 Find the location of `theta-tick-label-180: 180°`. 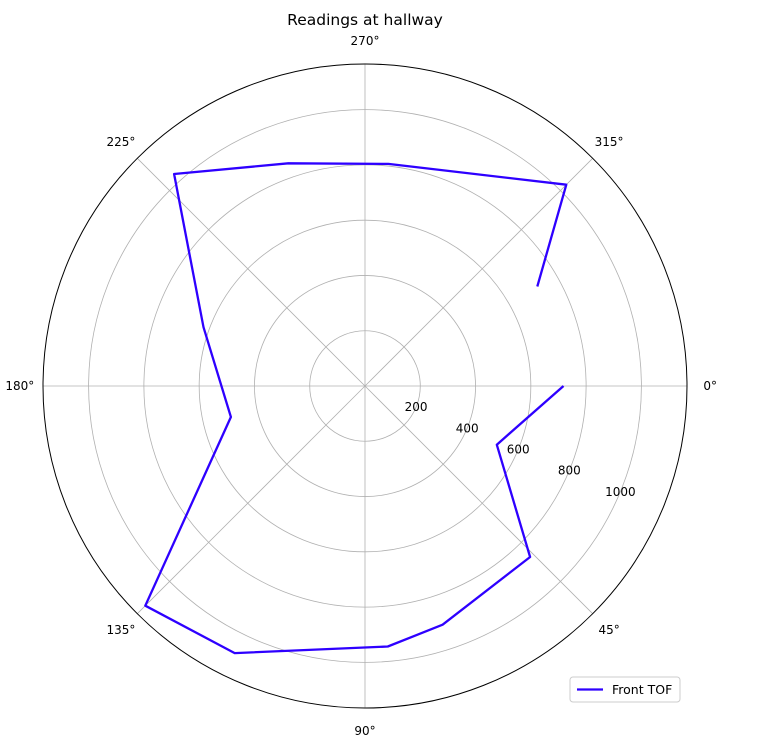

theta-tick-label-180: 180° is located at coordinates (19, 386).